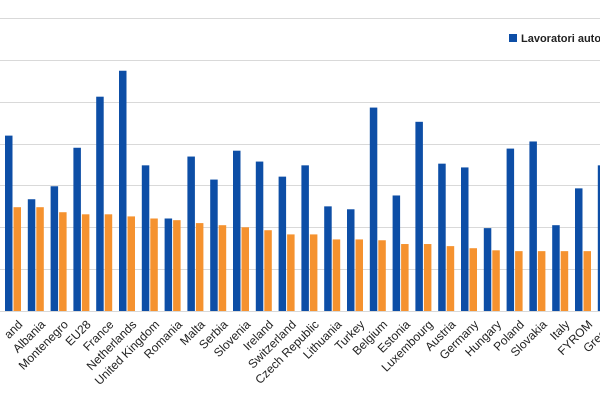  I want to click on legend-swatch, so click(513, 38).